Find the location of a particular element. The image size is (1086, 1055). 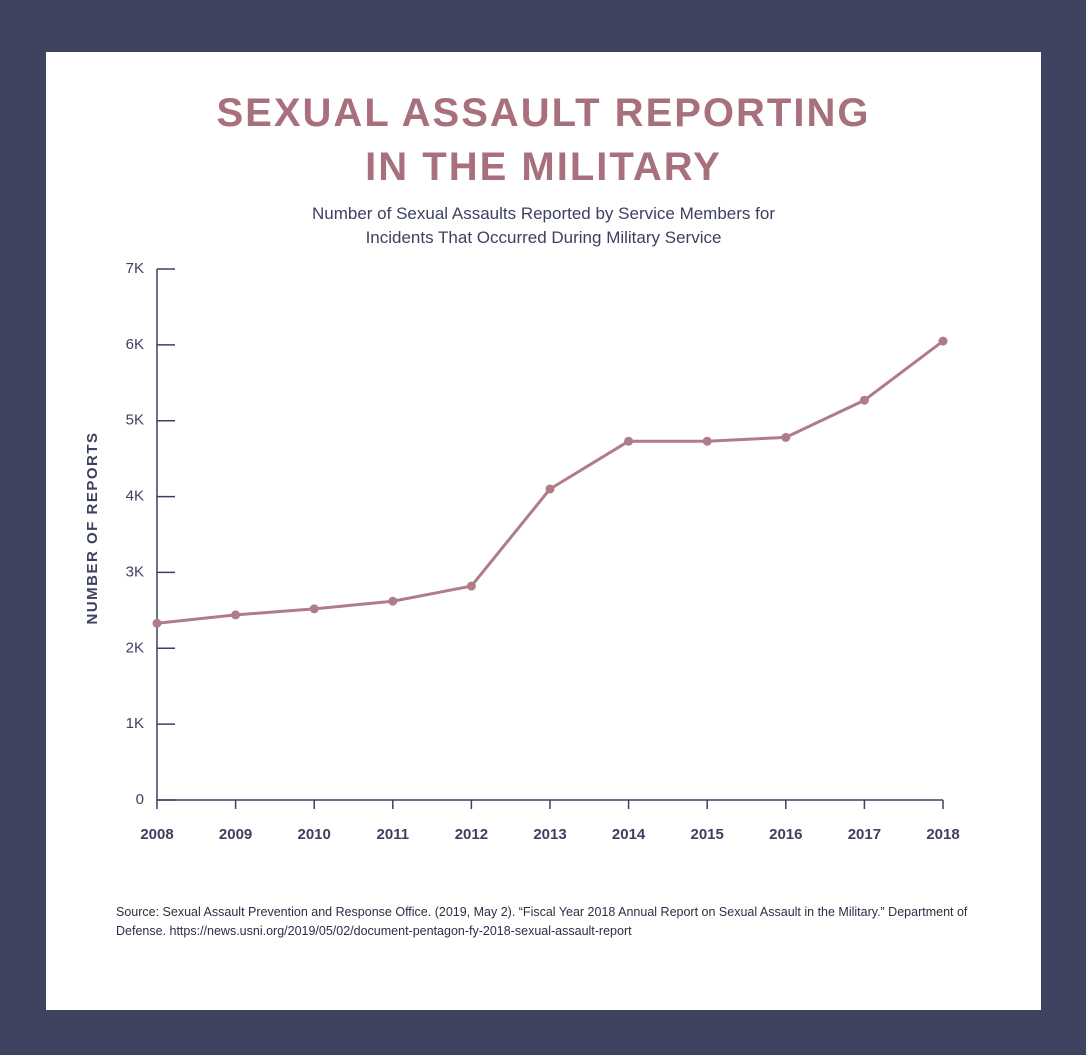

y-tick-label: 2K is located at coordinates (135, 647).